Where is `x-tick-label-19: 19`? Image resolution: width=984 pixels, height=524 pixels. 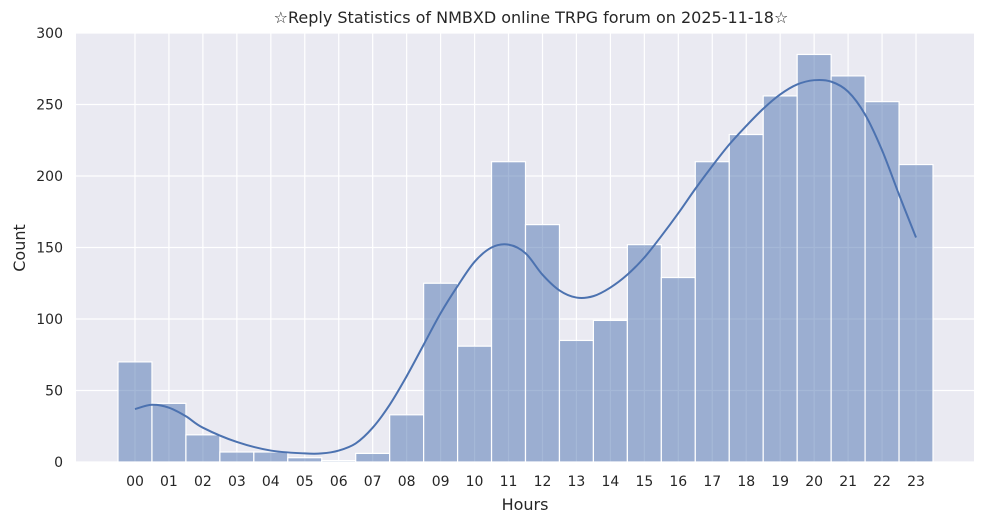 x-tick-label-19: 19 is located at coordinates (780, 482).